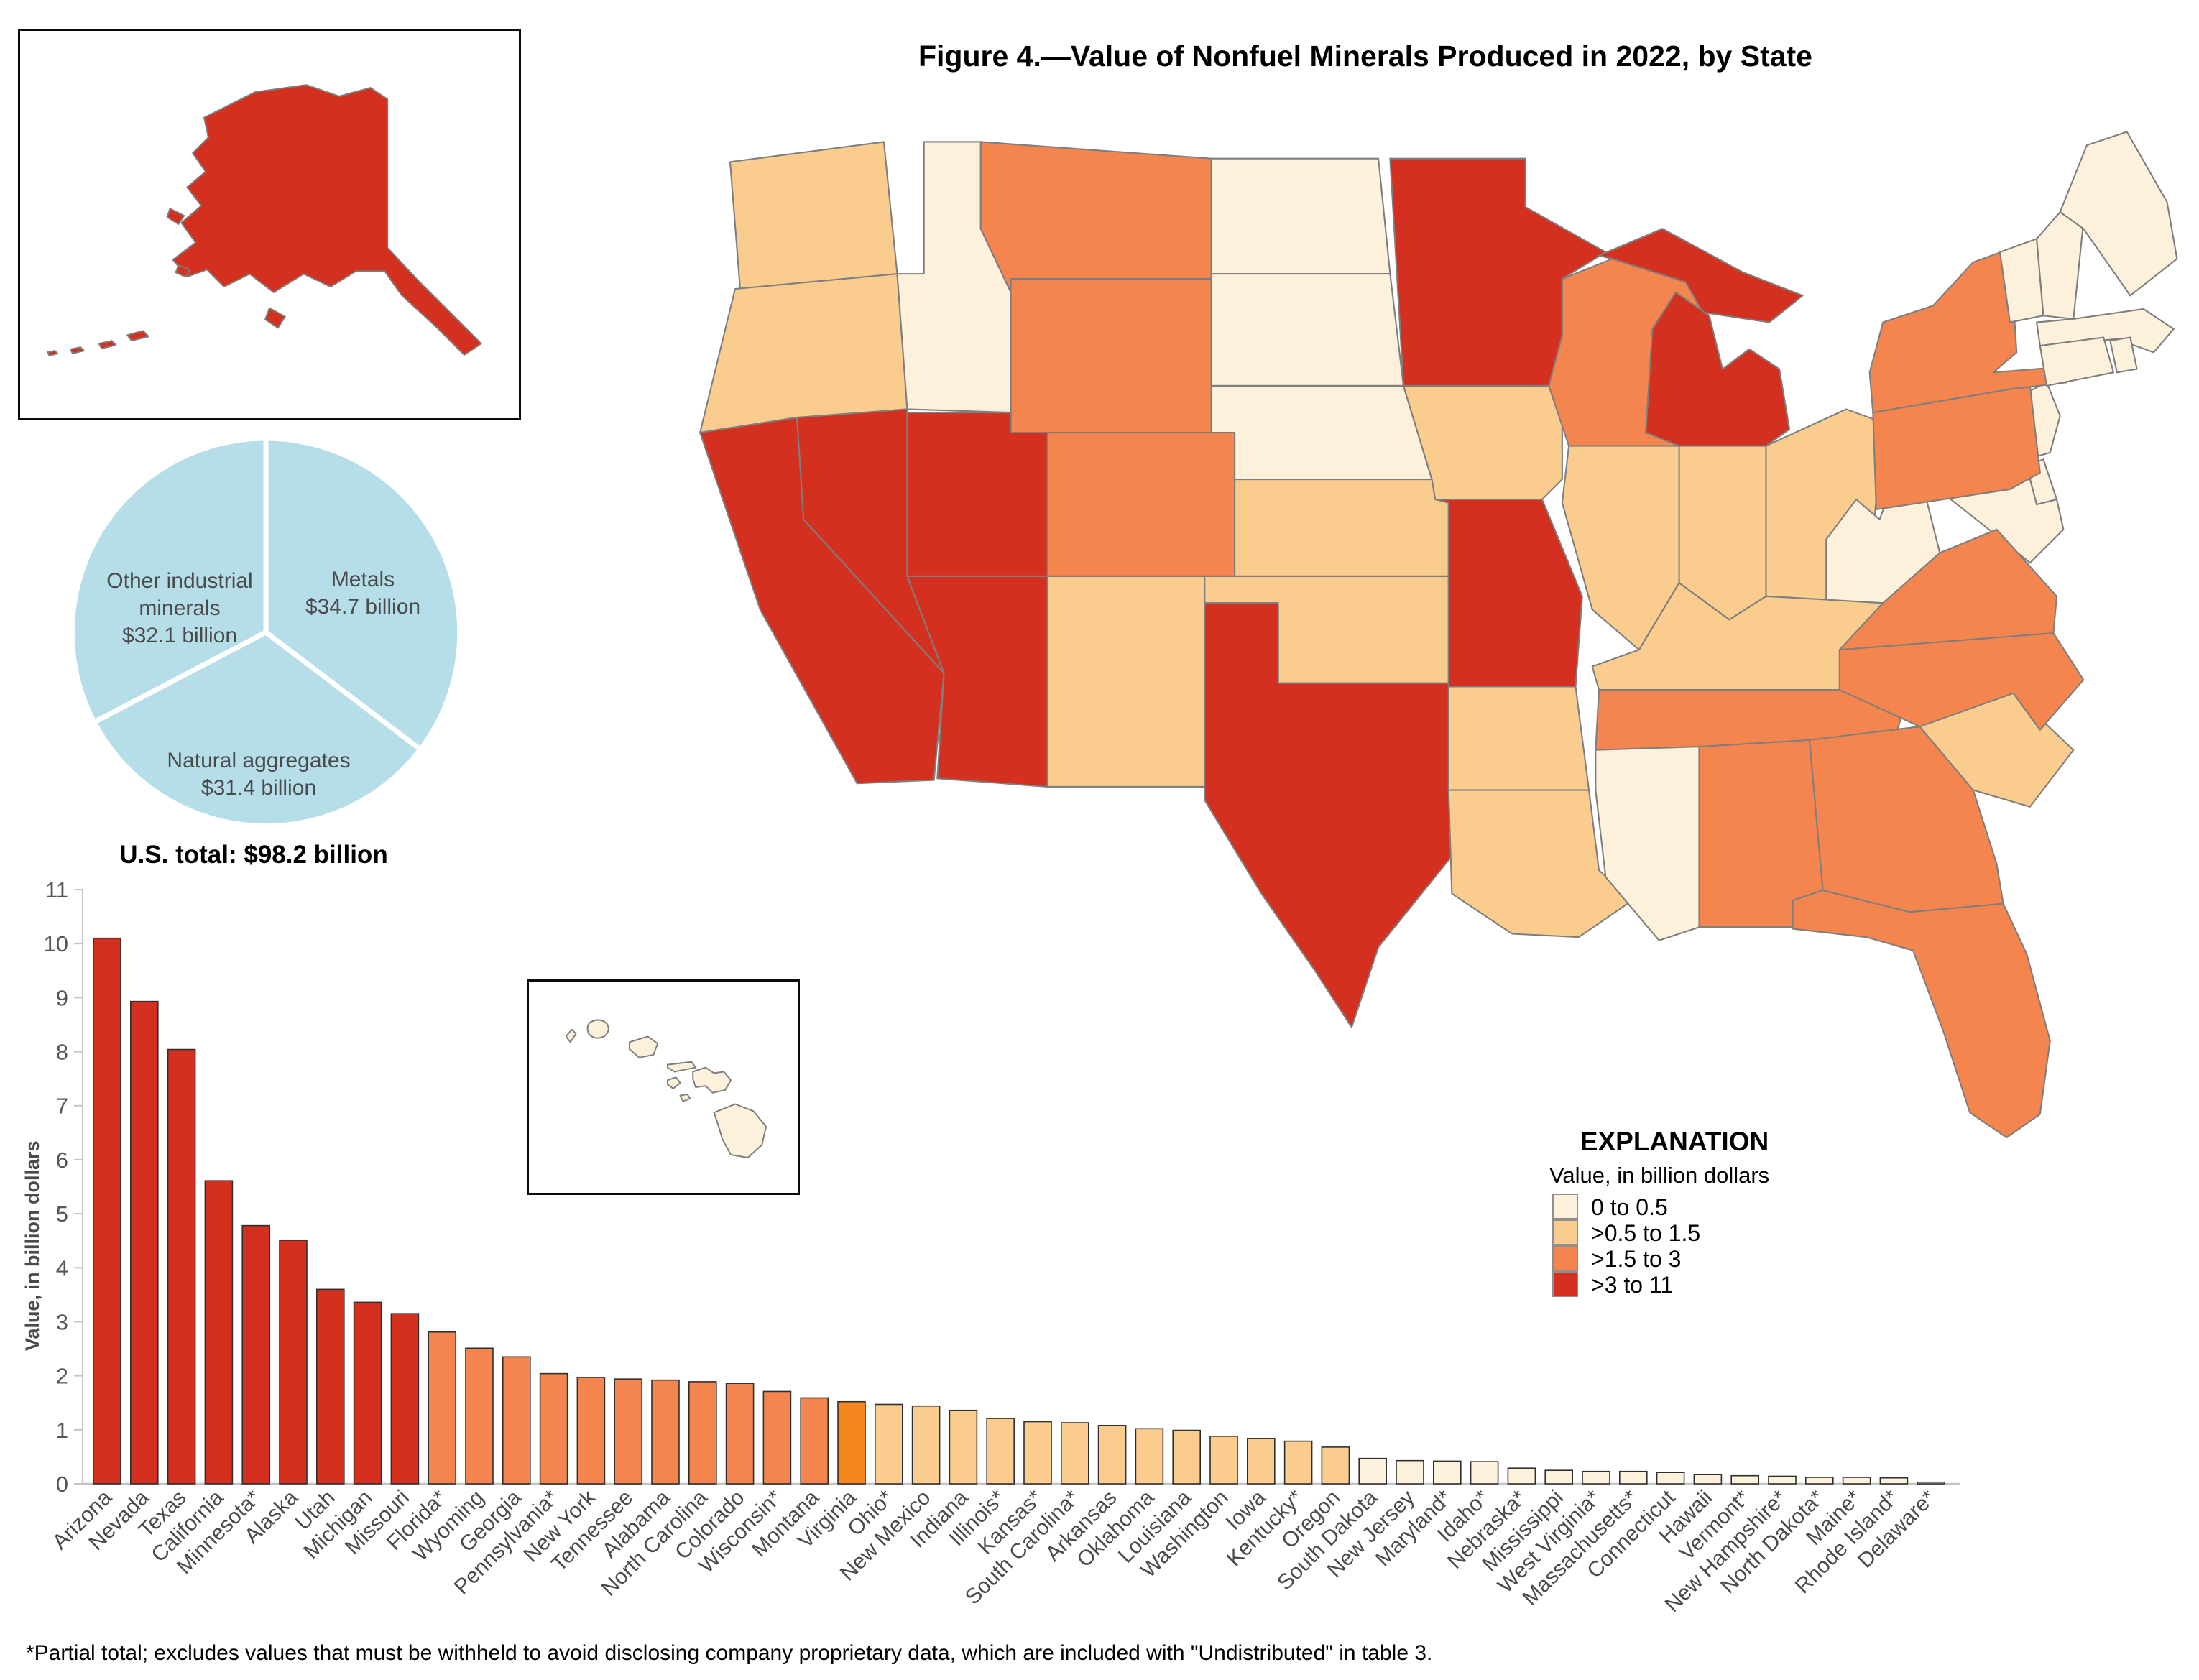 The image size is (2199, 1680). What do you see at coordinates (62, 1321) in the screenshot?
I see `y-tick-label: 3` at bounding box center [62, 1321].